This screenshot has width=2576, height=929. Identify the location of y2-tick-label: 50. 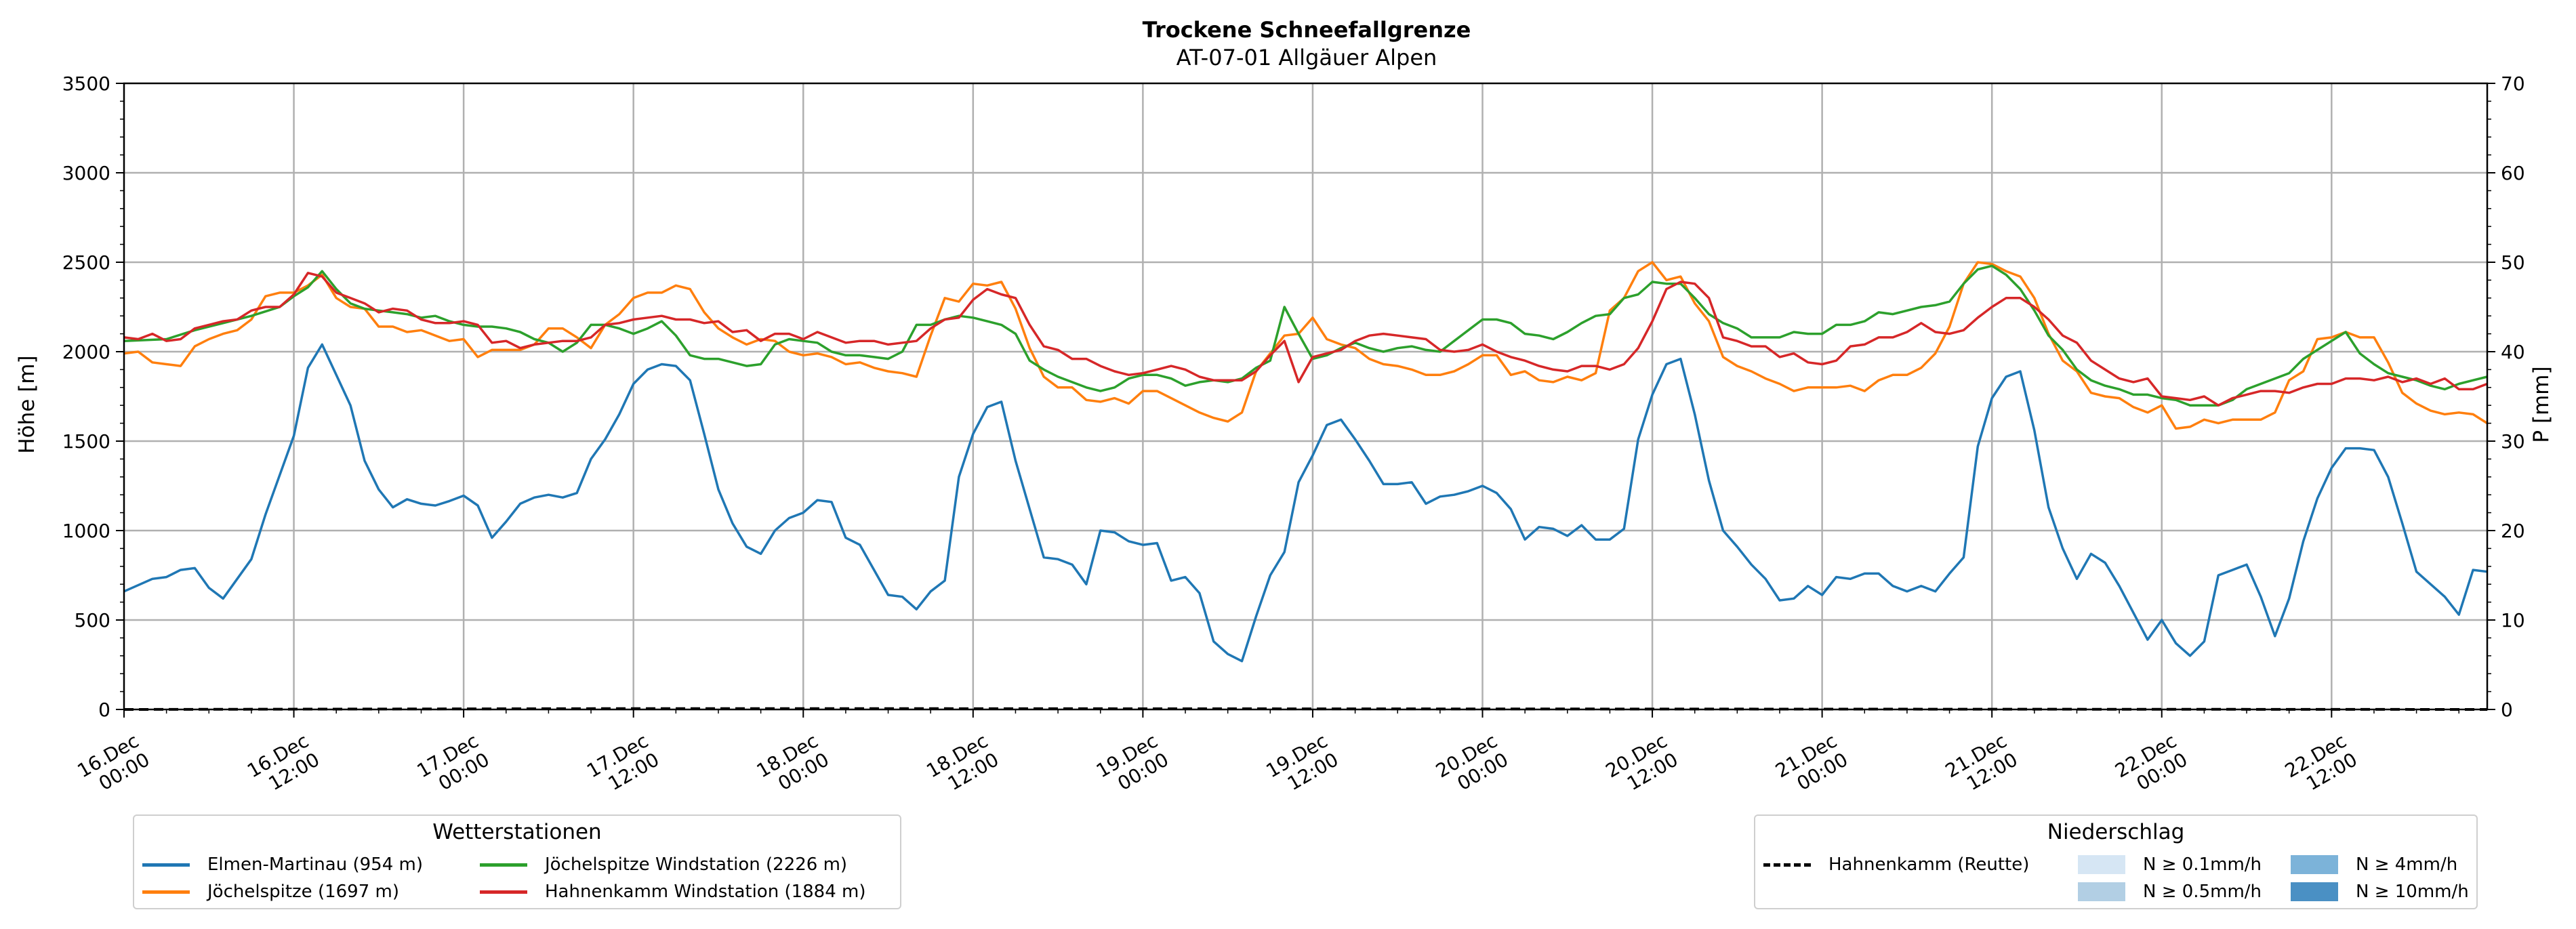
(2513, 262).